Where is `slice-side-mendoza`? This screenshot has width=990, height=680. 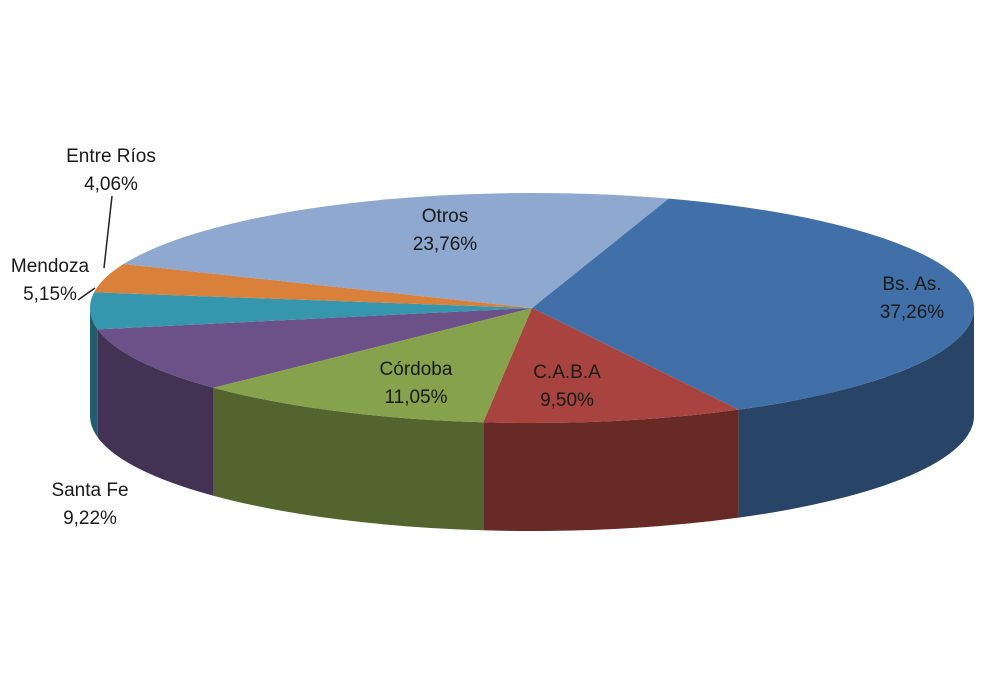 slice-side-mendoza is located at coordinates (94, 373).